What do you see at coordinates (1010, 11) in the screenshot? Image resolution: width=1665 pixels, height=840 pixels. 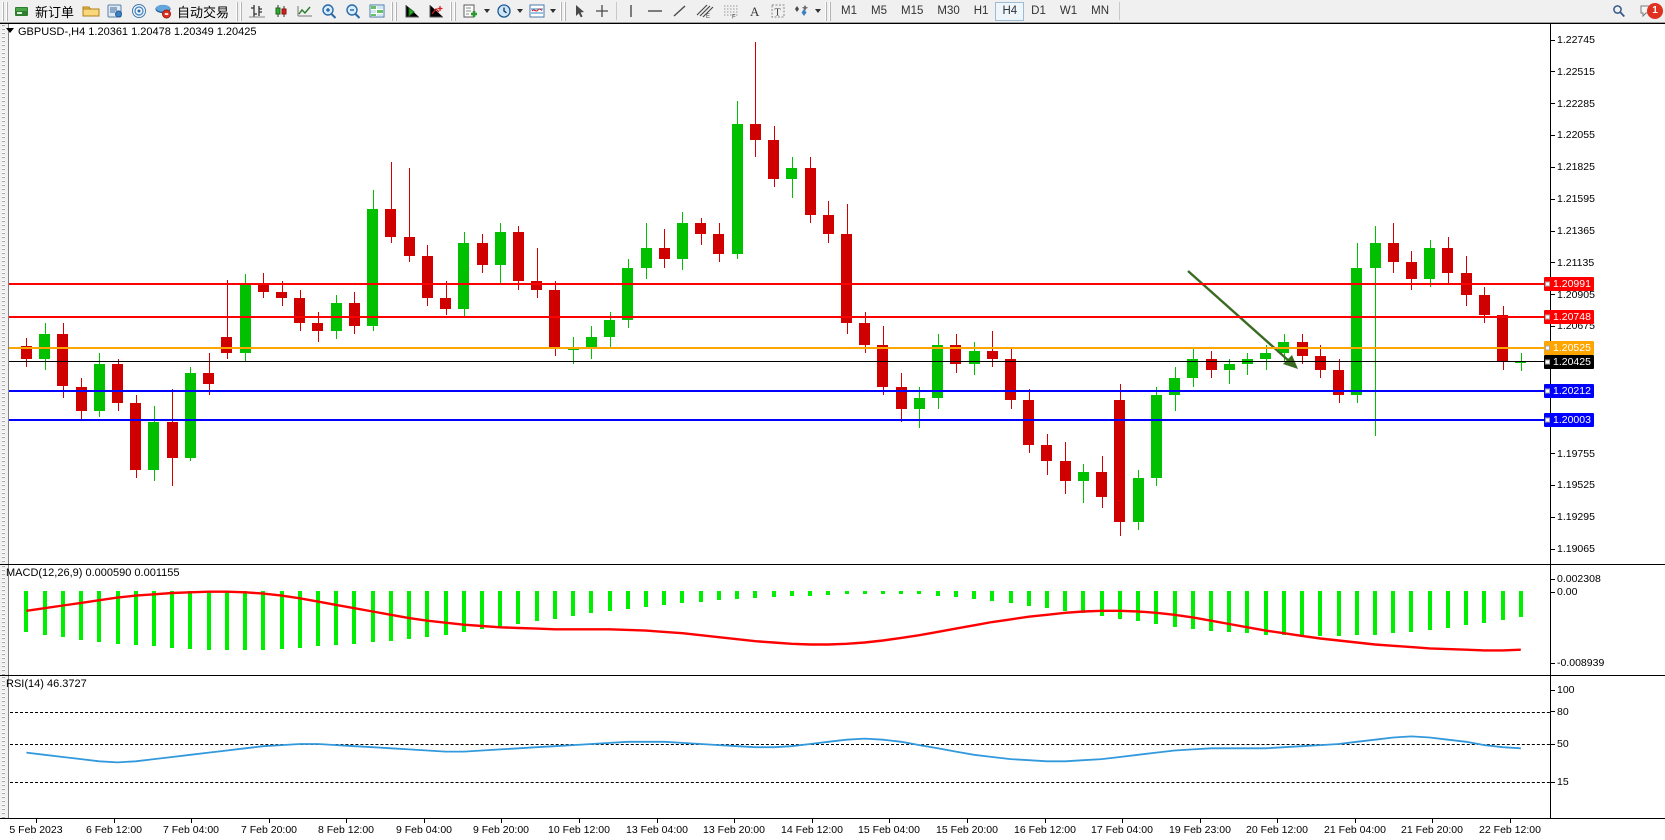 I see `timeframe-h4: H4` at bounding box center [1010, 11].